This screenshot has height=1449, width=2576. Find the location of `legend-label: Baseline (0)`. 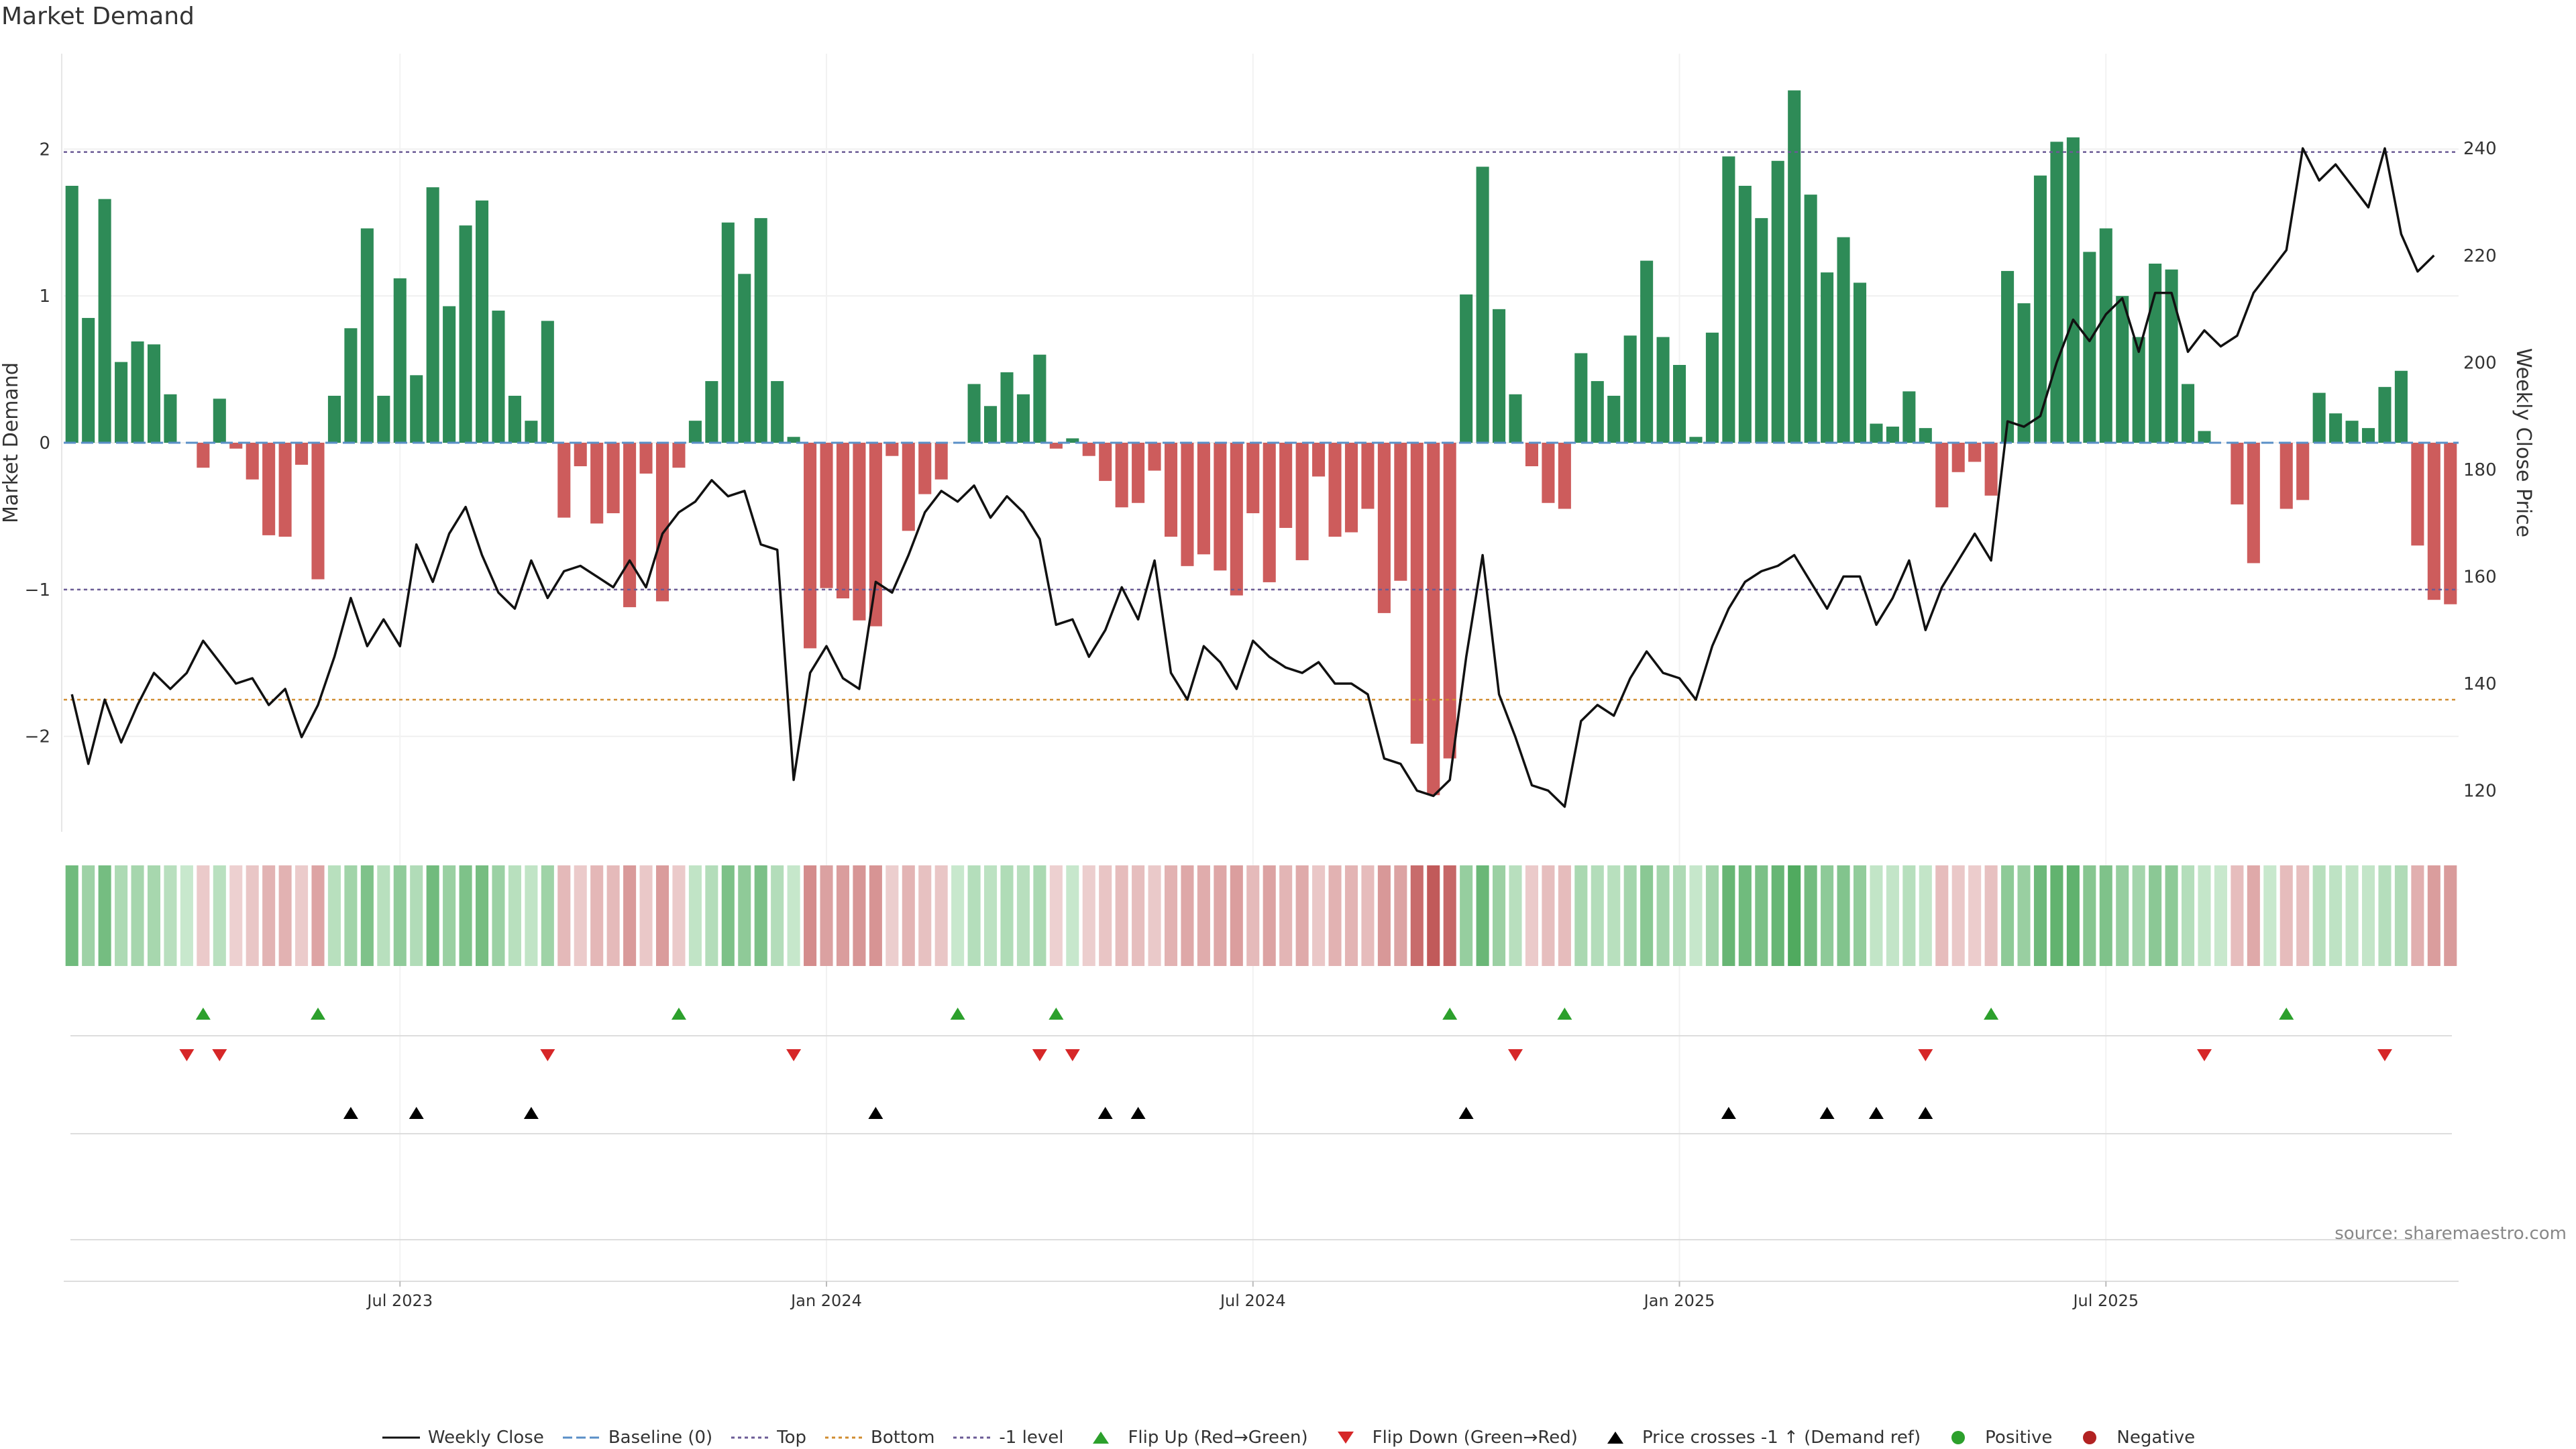

legend-label: Baseline (0) is located at coordinates (660, 1438).